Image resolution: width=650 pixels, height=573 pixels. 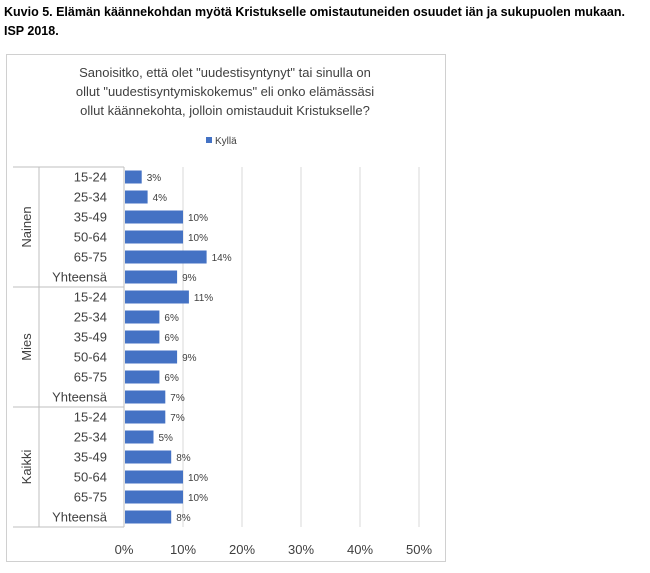 I want to click on category-label-nainen-0: 15-24, so click(x=90, y=177).